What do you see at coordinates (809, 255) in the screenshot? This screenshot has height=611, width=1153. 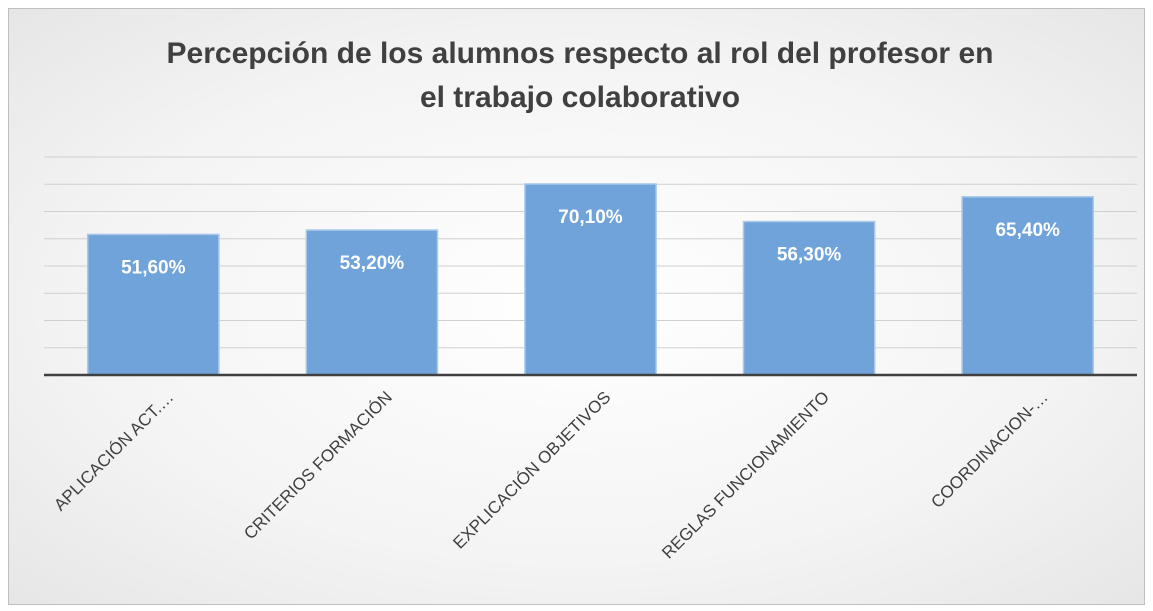 I see `data-label: 56,30%` at bounding box center [809, 255].